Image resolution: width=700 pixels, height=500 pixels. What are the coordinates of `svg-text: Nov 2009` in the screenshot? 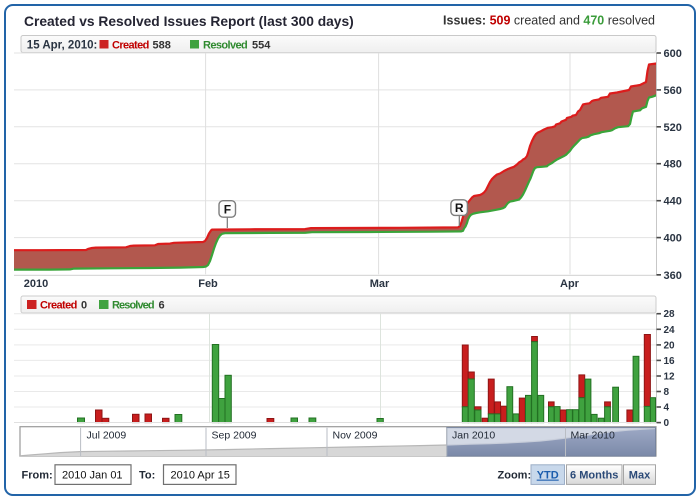 It's located at (355, 436).